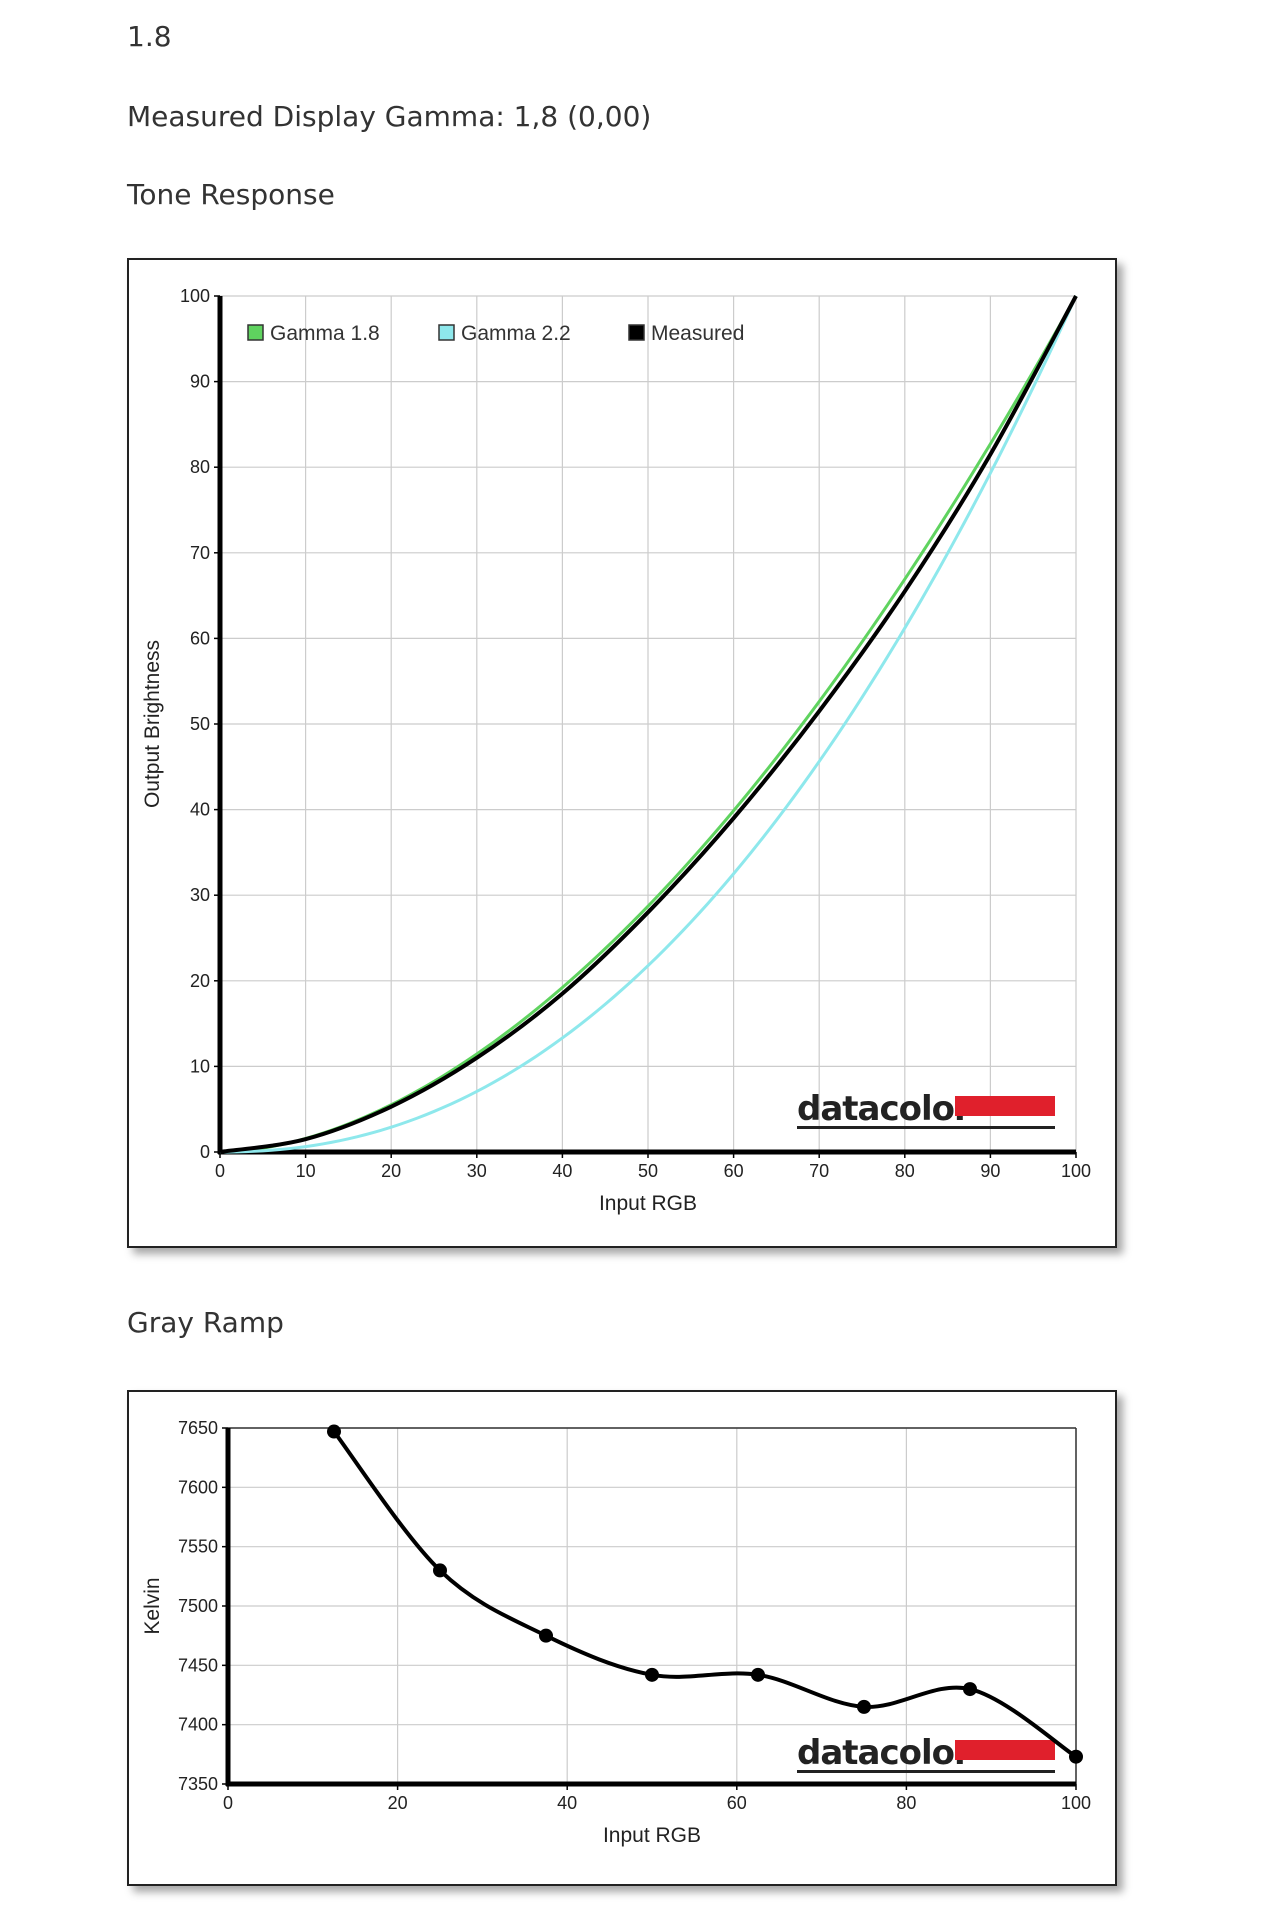 The height and width of the screenshot is (1920, 1270). What do you see at coordinates (325, 333) in the screenshot?
I see `legend-label: Gamma 1.8` at bounding box center [325, 333].